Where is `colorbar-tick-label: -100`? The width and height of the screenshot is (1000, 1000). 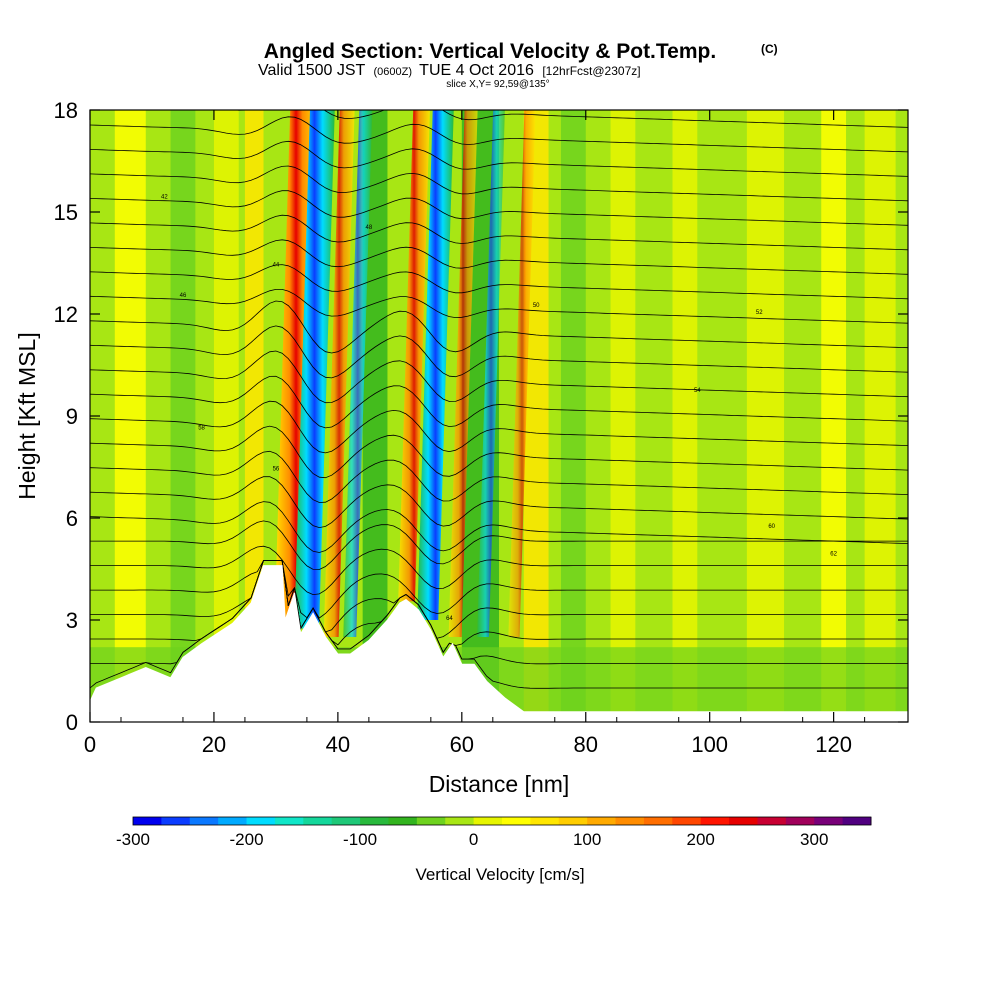
colorbar-tick-label: -100 is located at coordinates (360, 839).